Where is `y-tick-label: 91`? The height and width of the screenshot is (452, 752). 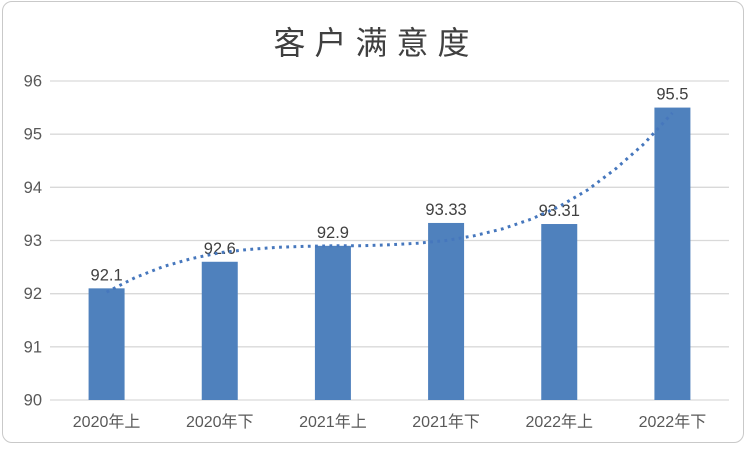 y-tick-label: 91 is located at coordinates (33, 347).